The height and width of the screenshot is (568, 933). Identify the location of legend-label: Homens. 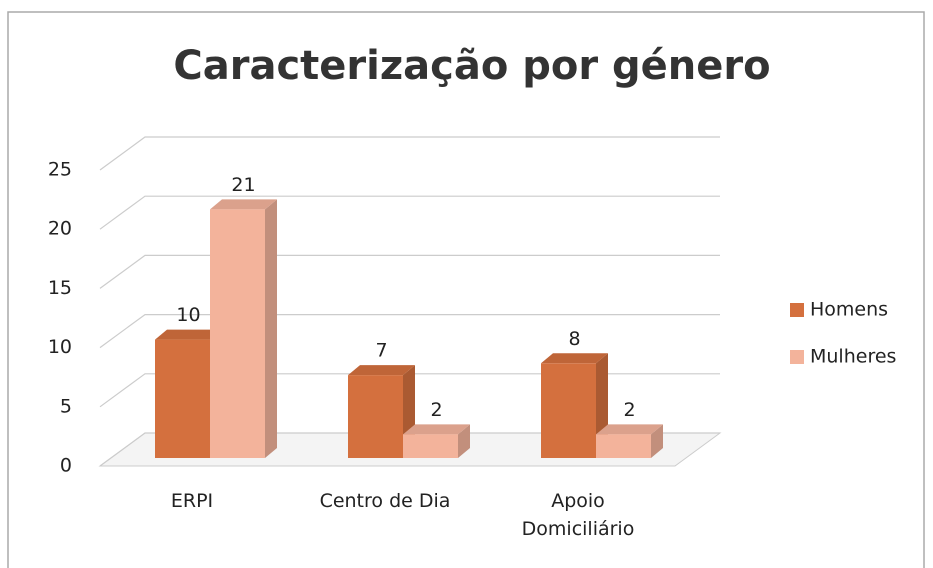
(849, 310).